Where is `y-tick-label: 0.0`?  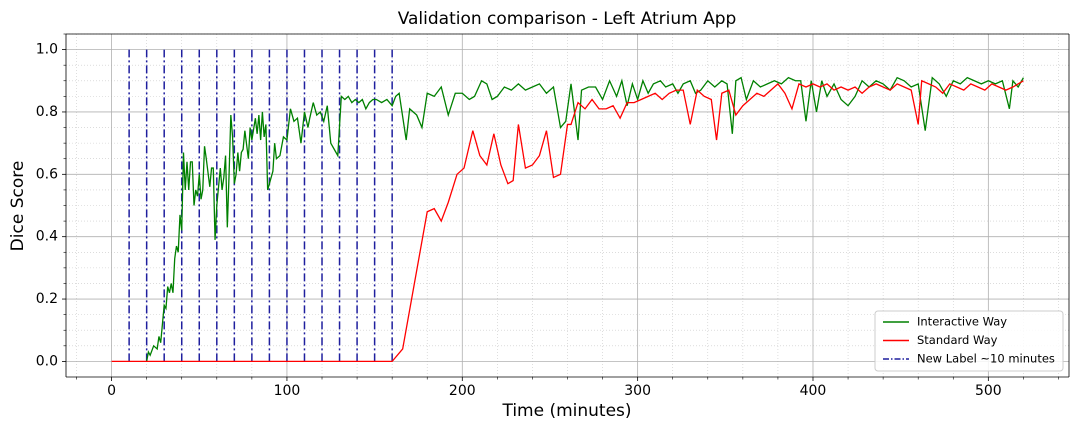 y-tick-label: 0.0 is located at coordinates (47, 361).